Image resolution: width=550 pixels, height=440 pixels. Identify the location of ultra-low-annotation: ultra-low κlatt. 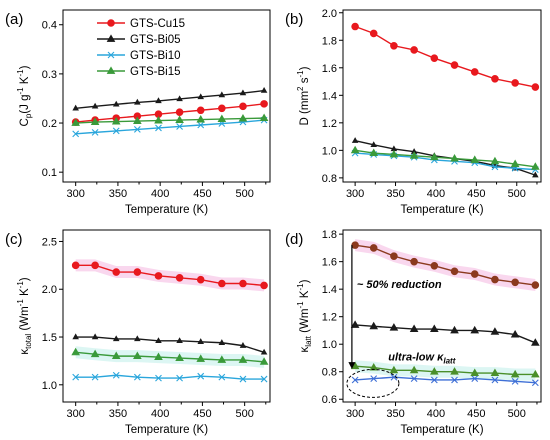
(421, 359).